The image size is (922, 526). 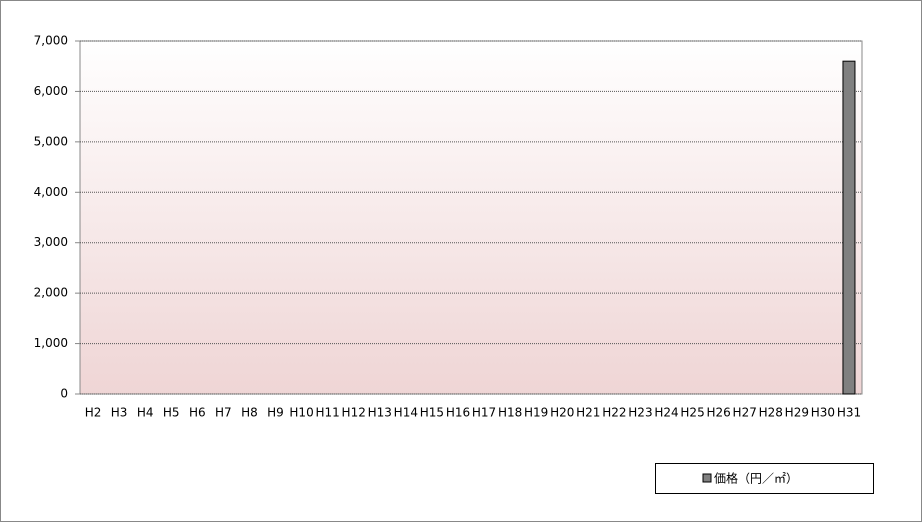 What do you see at coordinates (692, 413) in the screenshot?
I see `x-tick-label: H25` at bounding box center [692, 413].